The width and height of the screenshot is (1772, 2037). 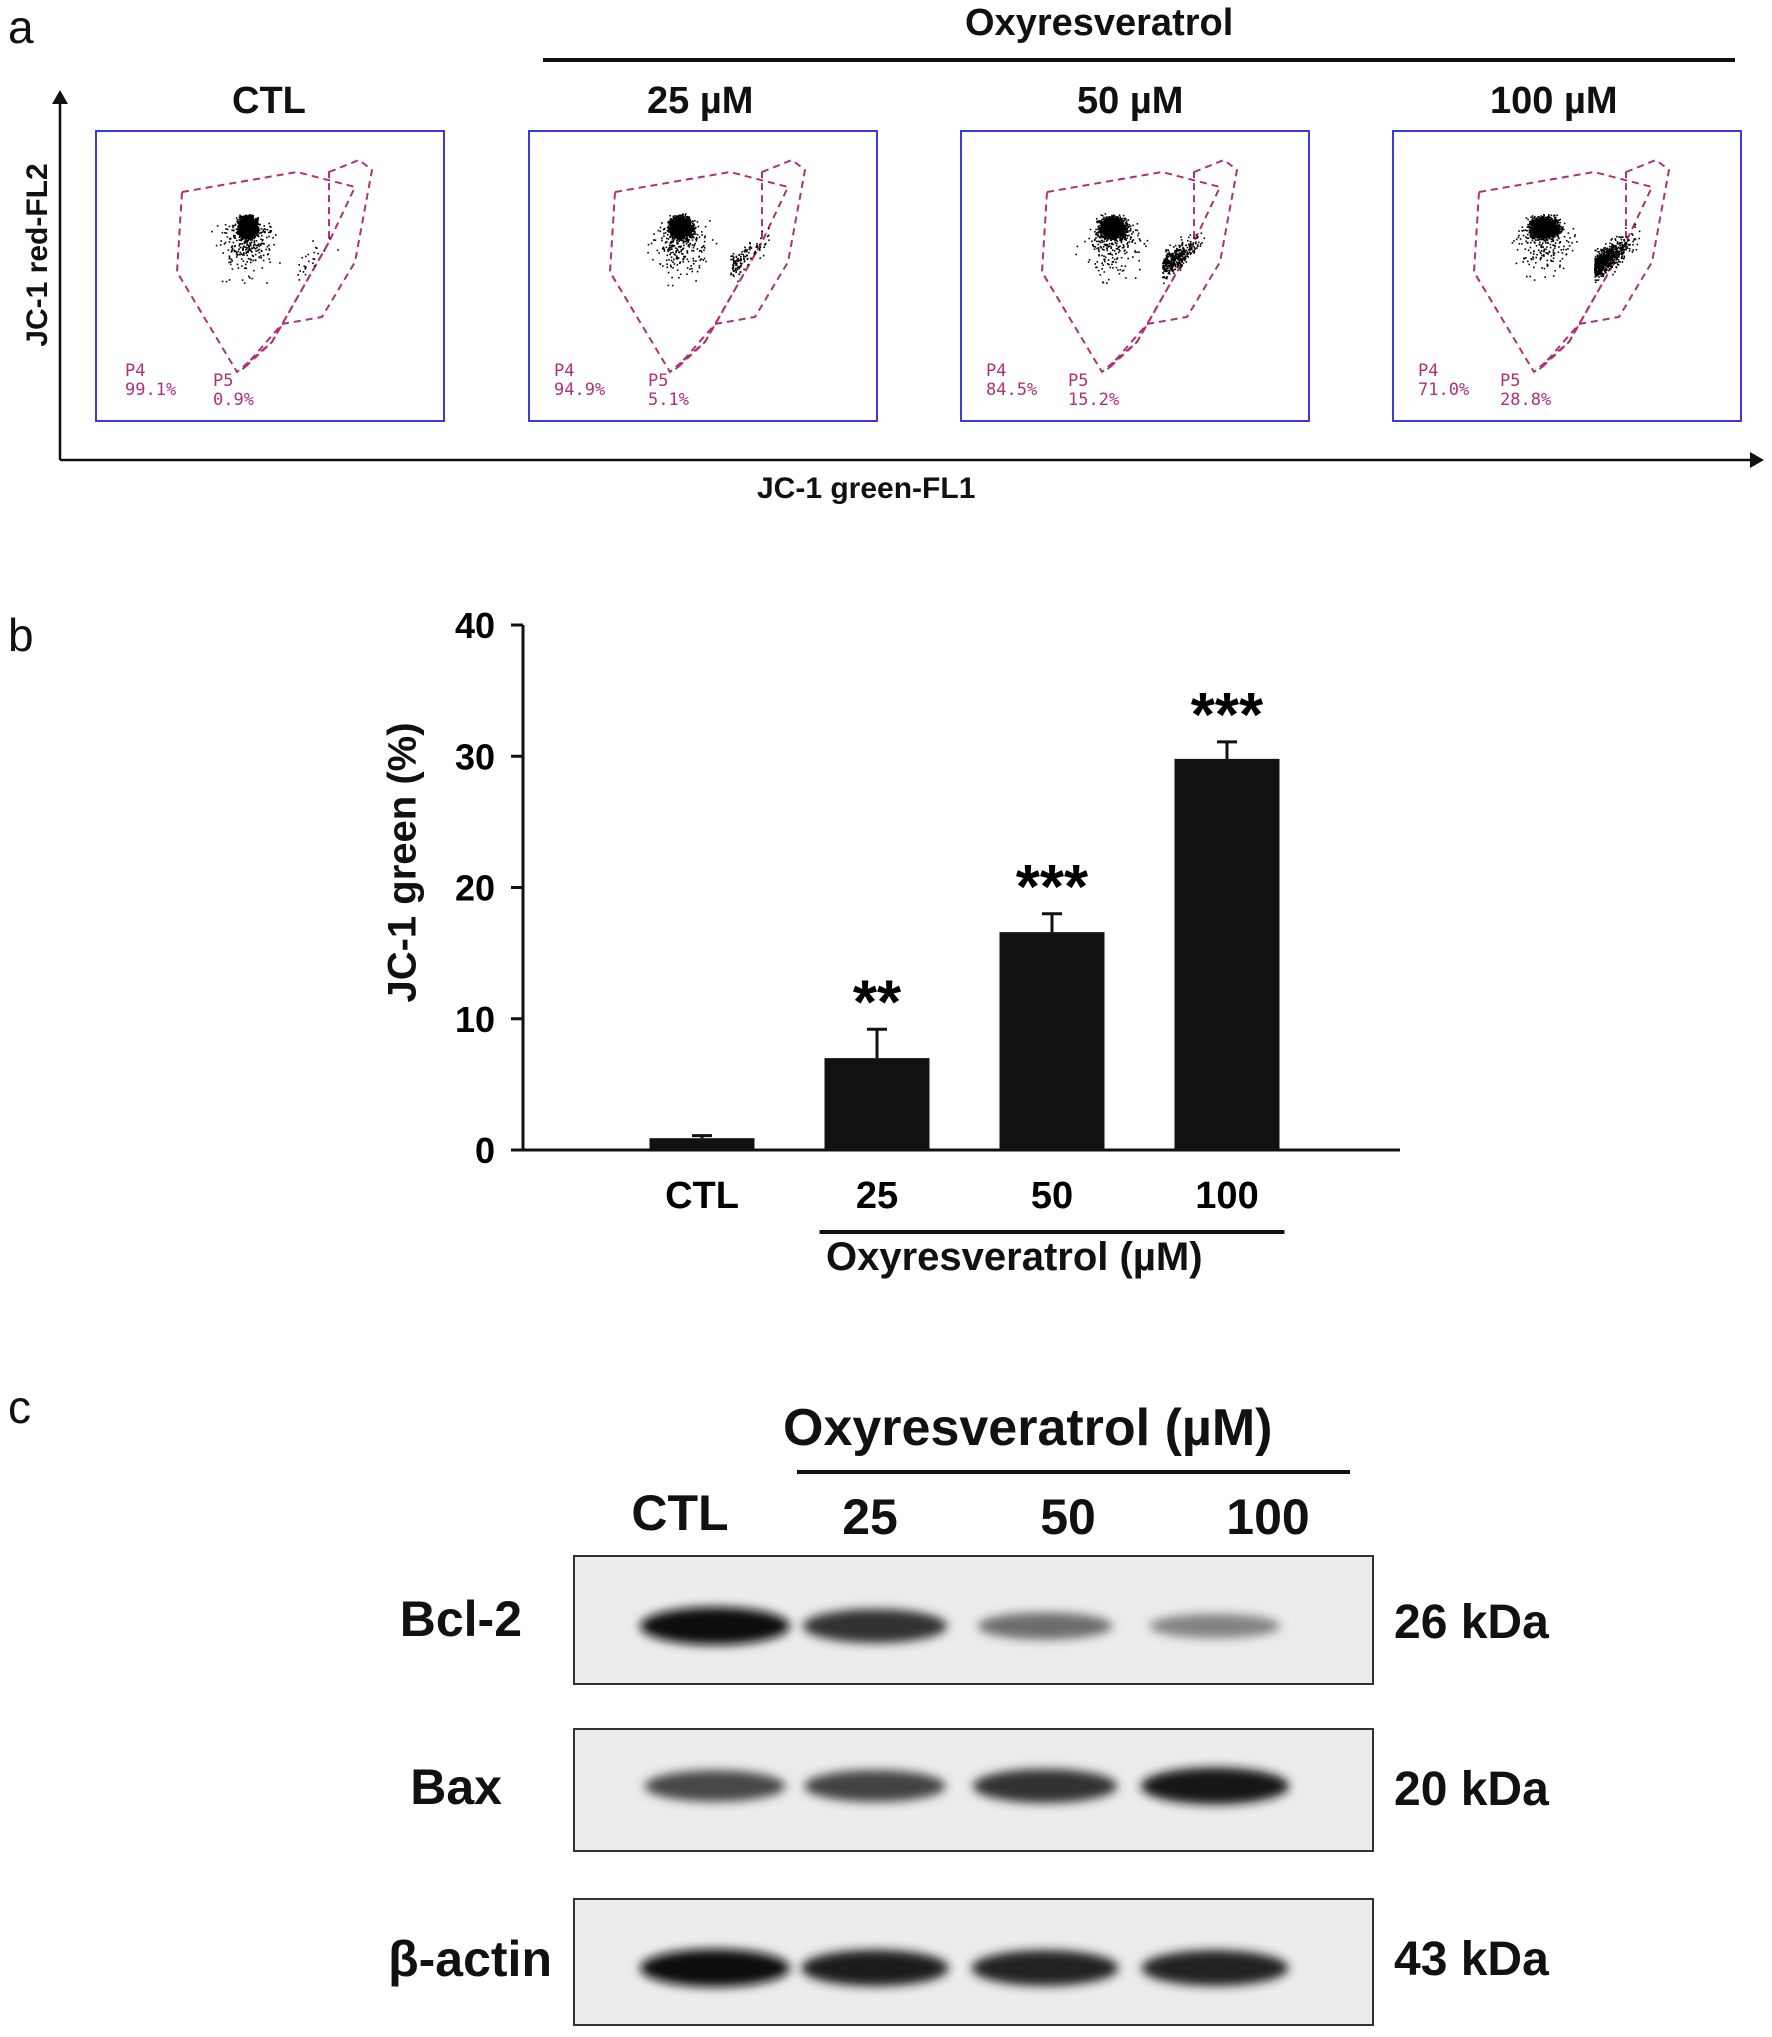 What do you see at coordinates (580, 390) in the screenshot?
I see `gate-p4-value: 94.9%` at bounding box center [580, 390].